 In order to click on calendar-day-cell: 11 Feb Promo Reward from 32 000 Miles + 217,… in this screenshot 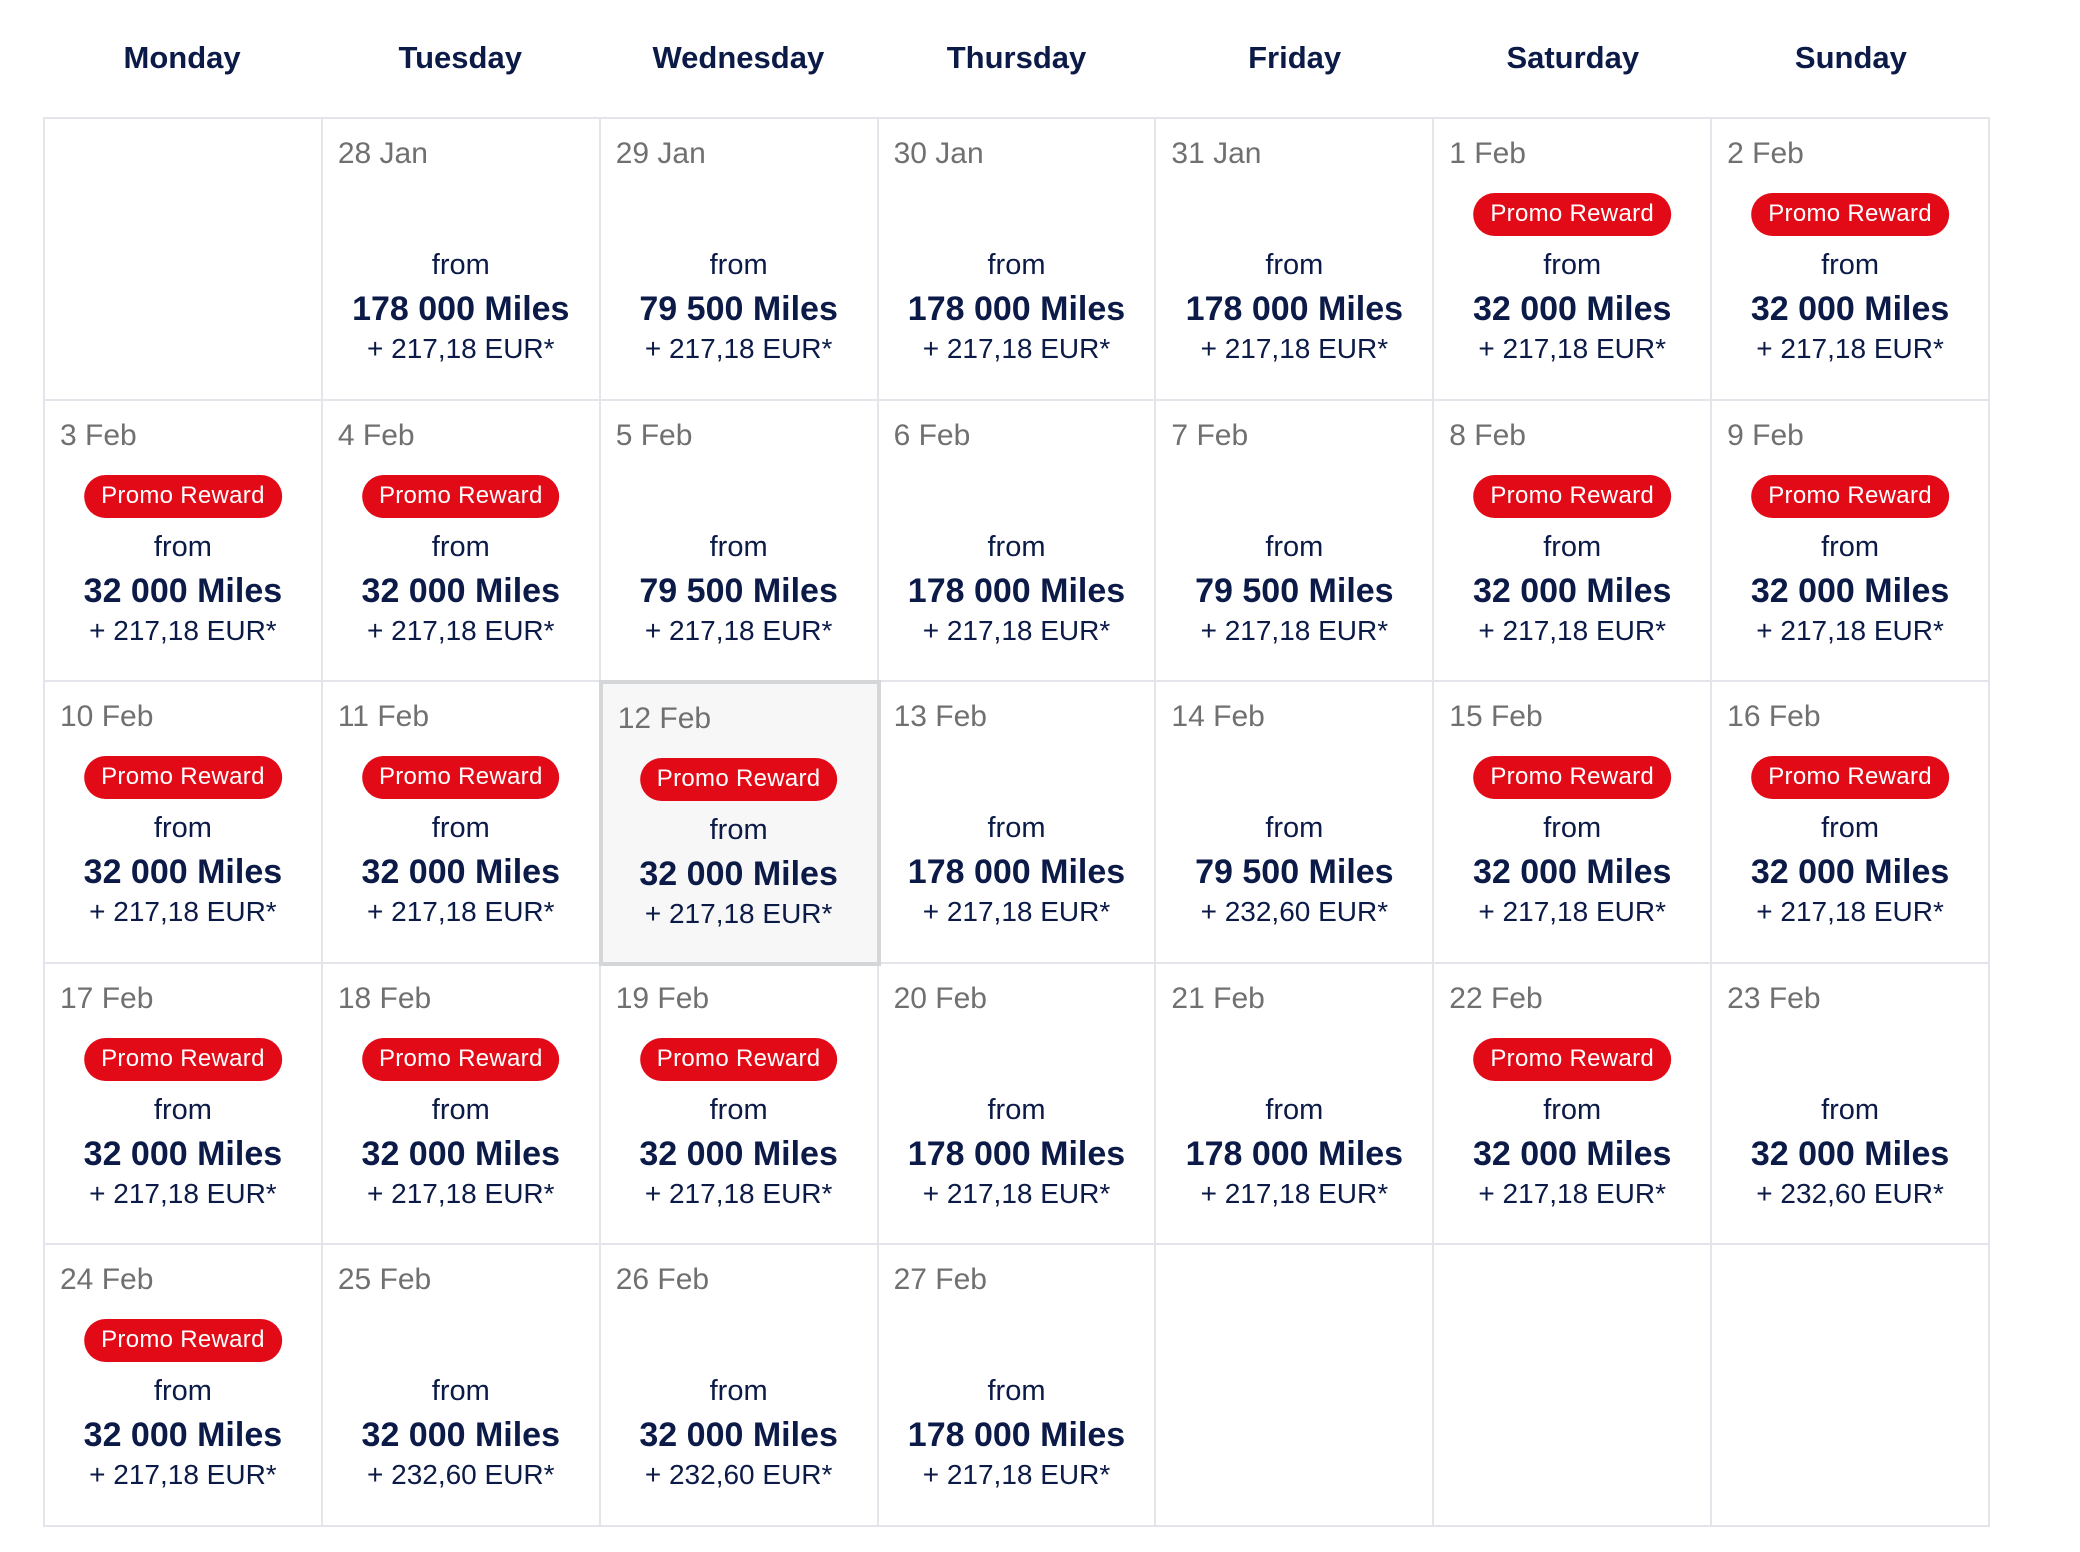, I will do `click(461, 823)`.